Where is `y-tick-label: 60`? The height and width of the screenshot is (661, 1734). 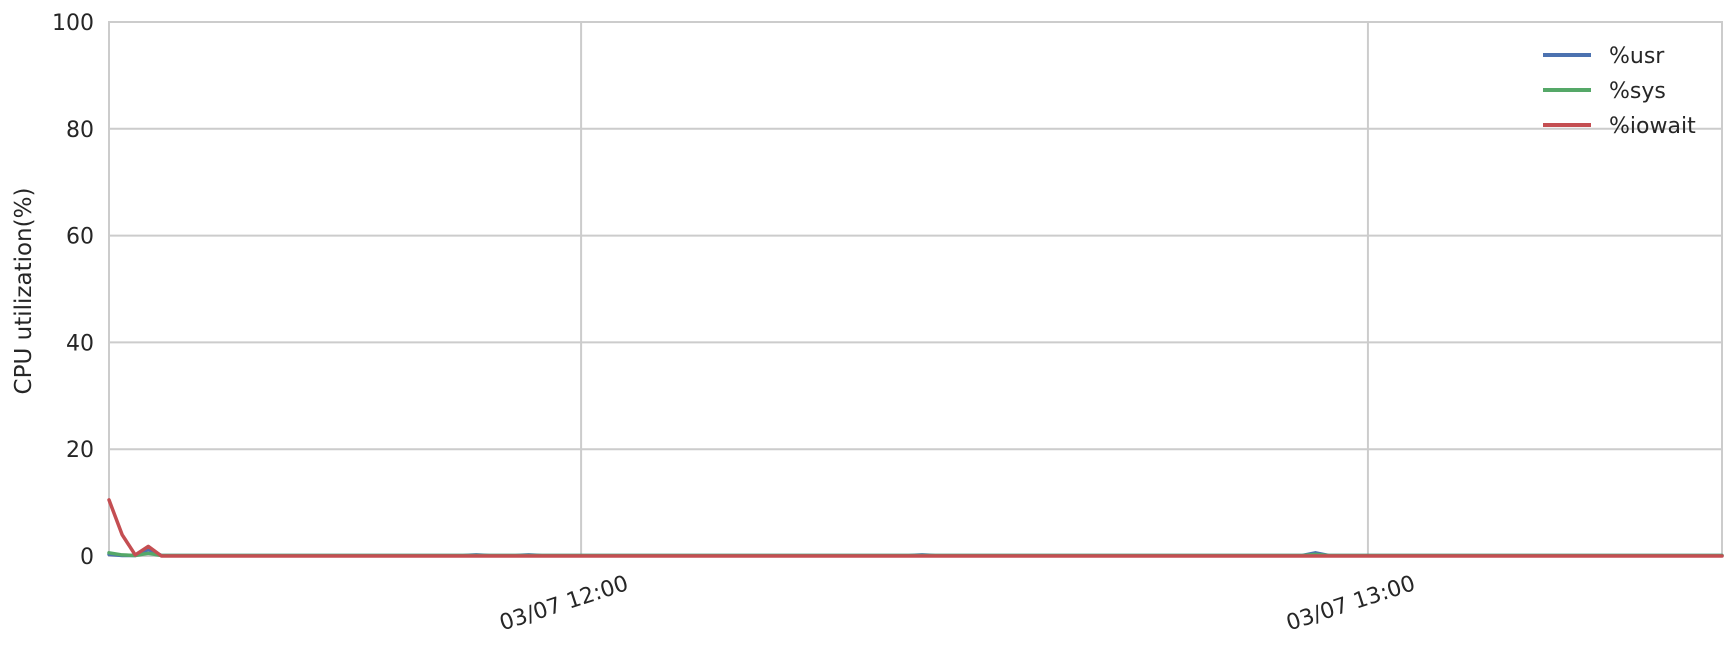
y-tick-label: 60 is located at coordinates (80, 237).